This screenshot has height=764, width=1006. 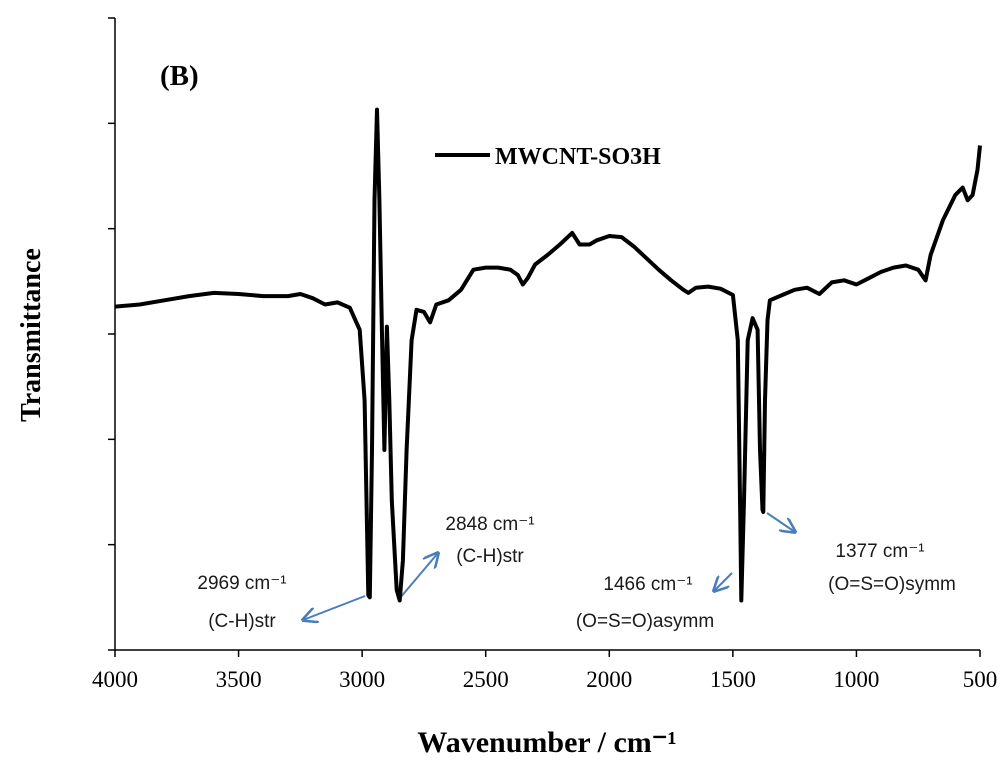 I want to click on annotation-label: 2848 cm⁻¹, so click(x=489, y=524).